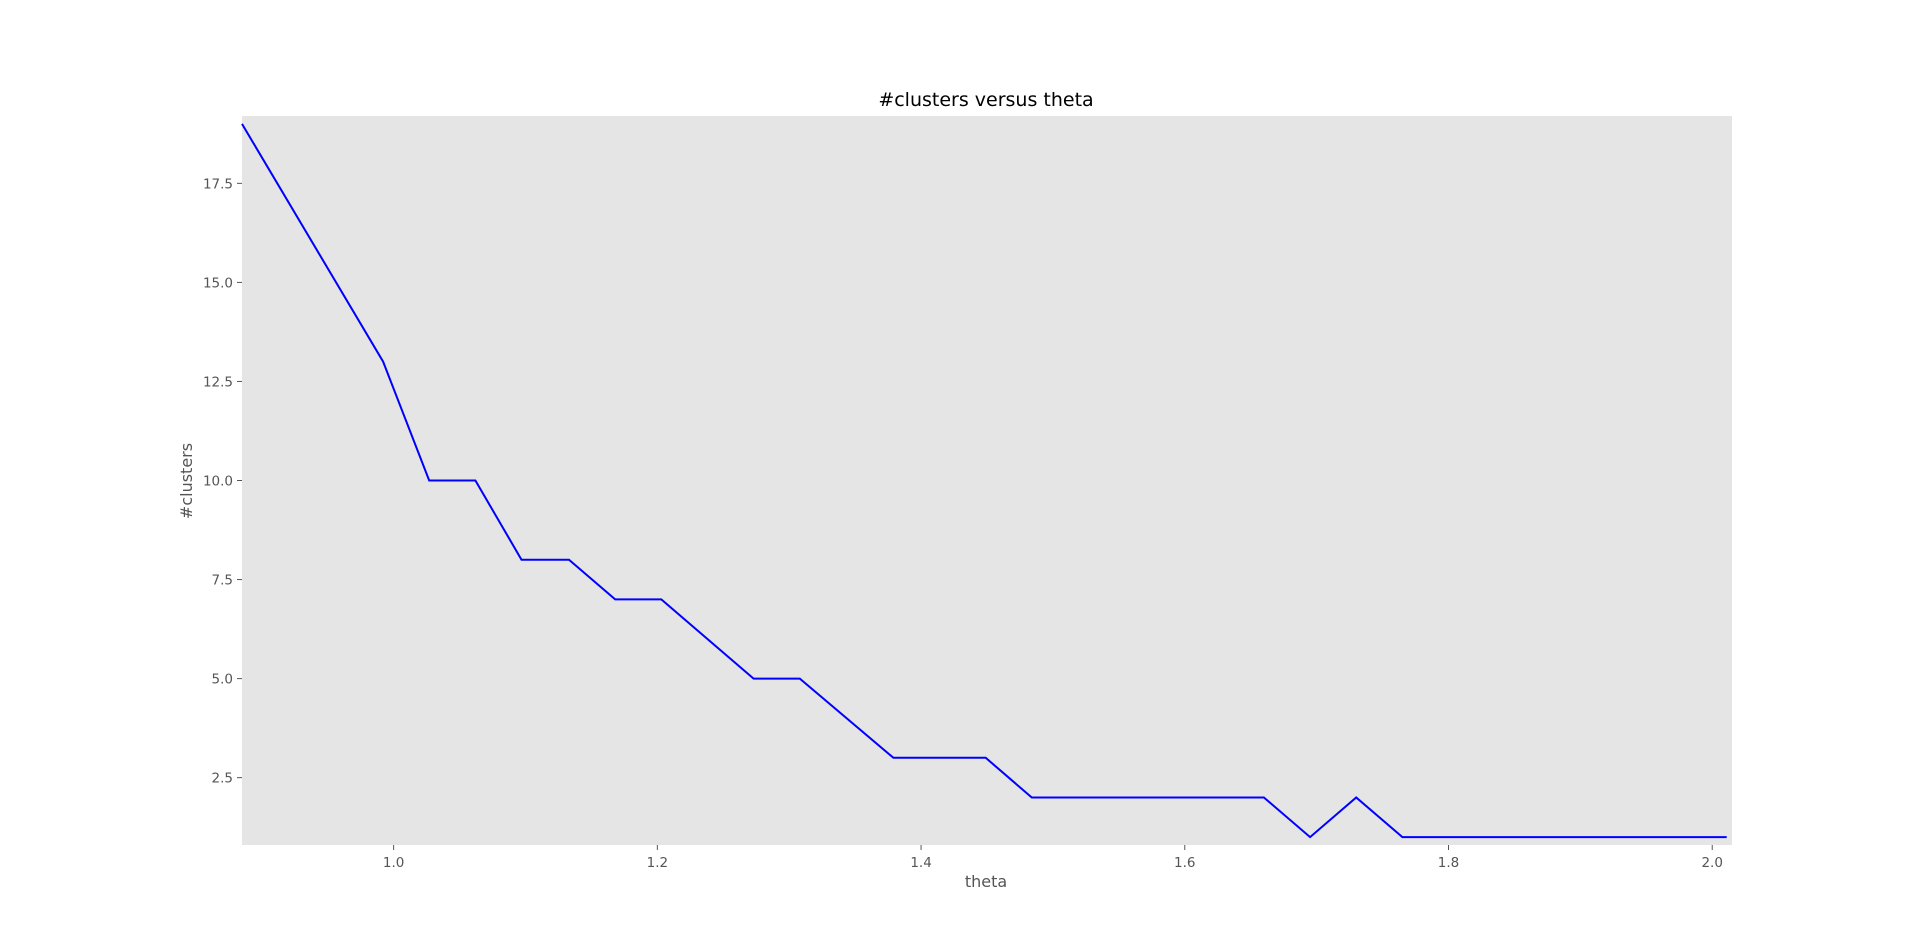 Image resolution: width=1920 pixels, height=947 pixels. Describe the element at coordinates (393, 863) in the screenshot. I see `x-tick-label: 1.0` at that location.